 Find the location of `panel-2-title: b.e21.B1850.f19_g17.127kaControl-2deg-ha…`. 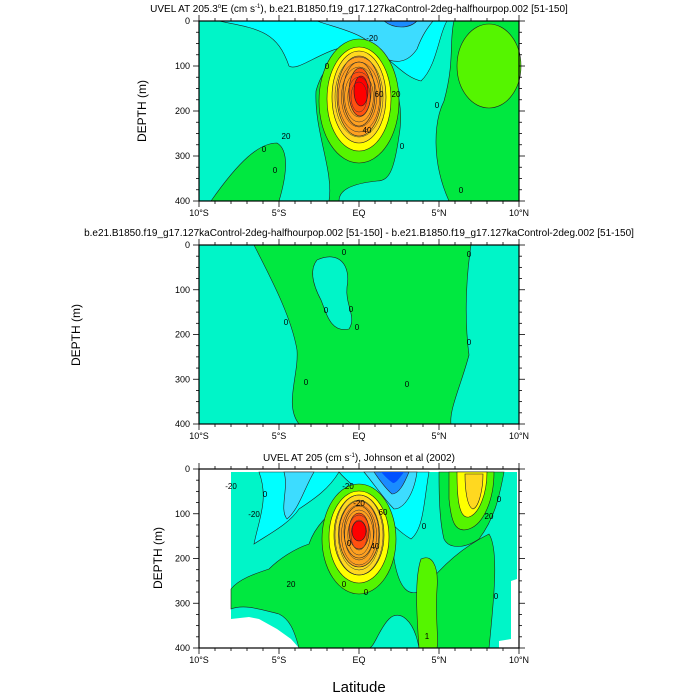

panel-2-title: b.e21.B1850.f19_g17.127kaControl-2deg-ha… is located at coordinates (359, 233).